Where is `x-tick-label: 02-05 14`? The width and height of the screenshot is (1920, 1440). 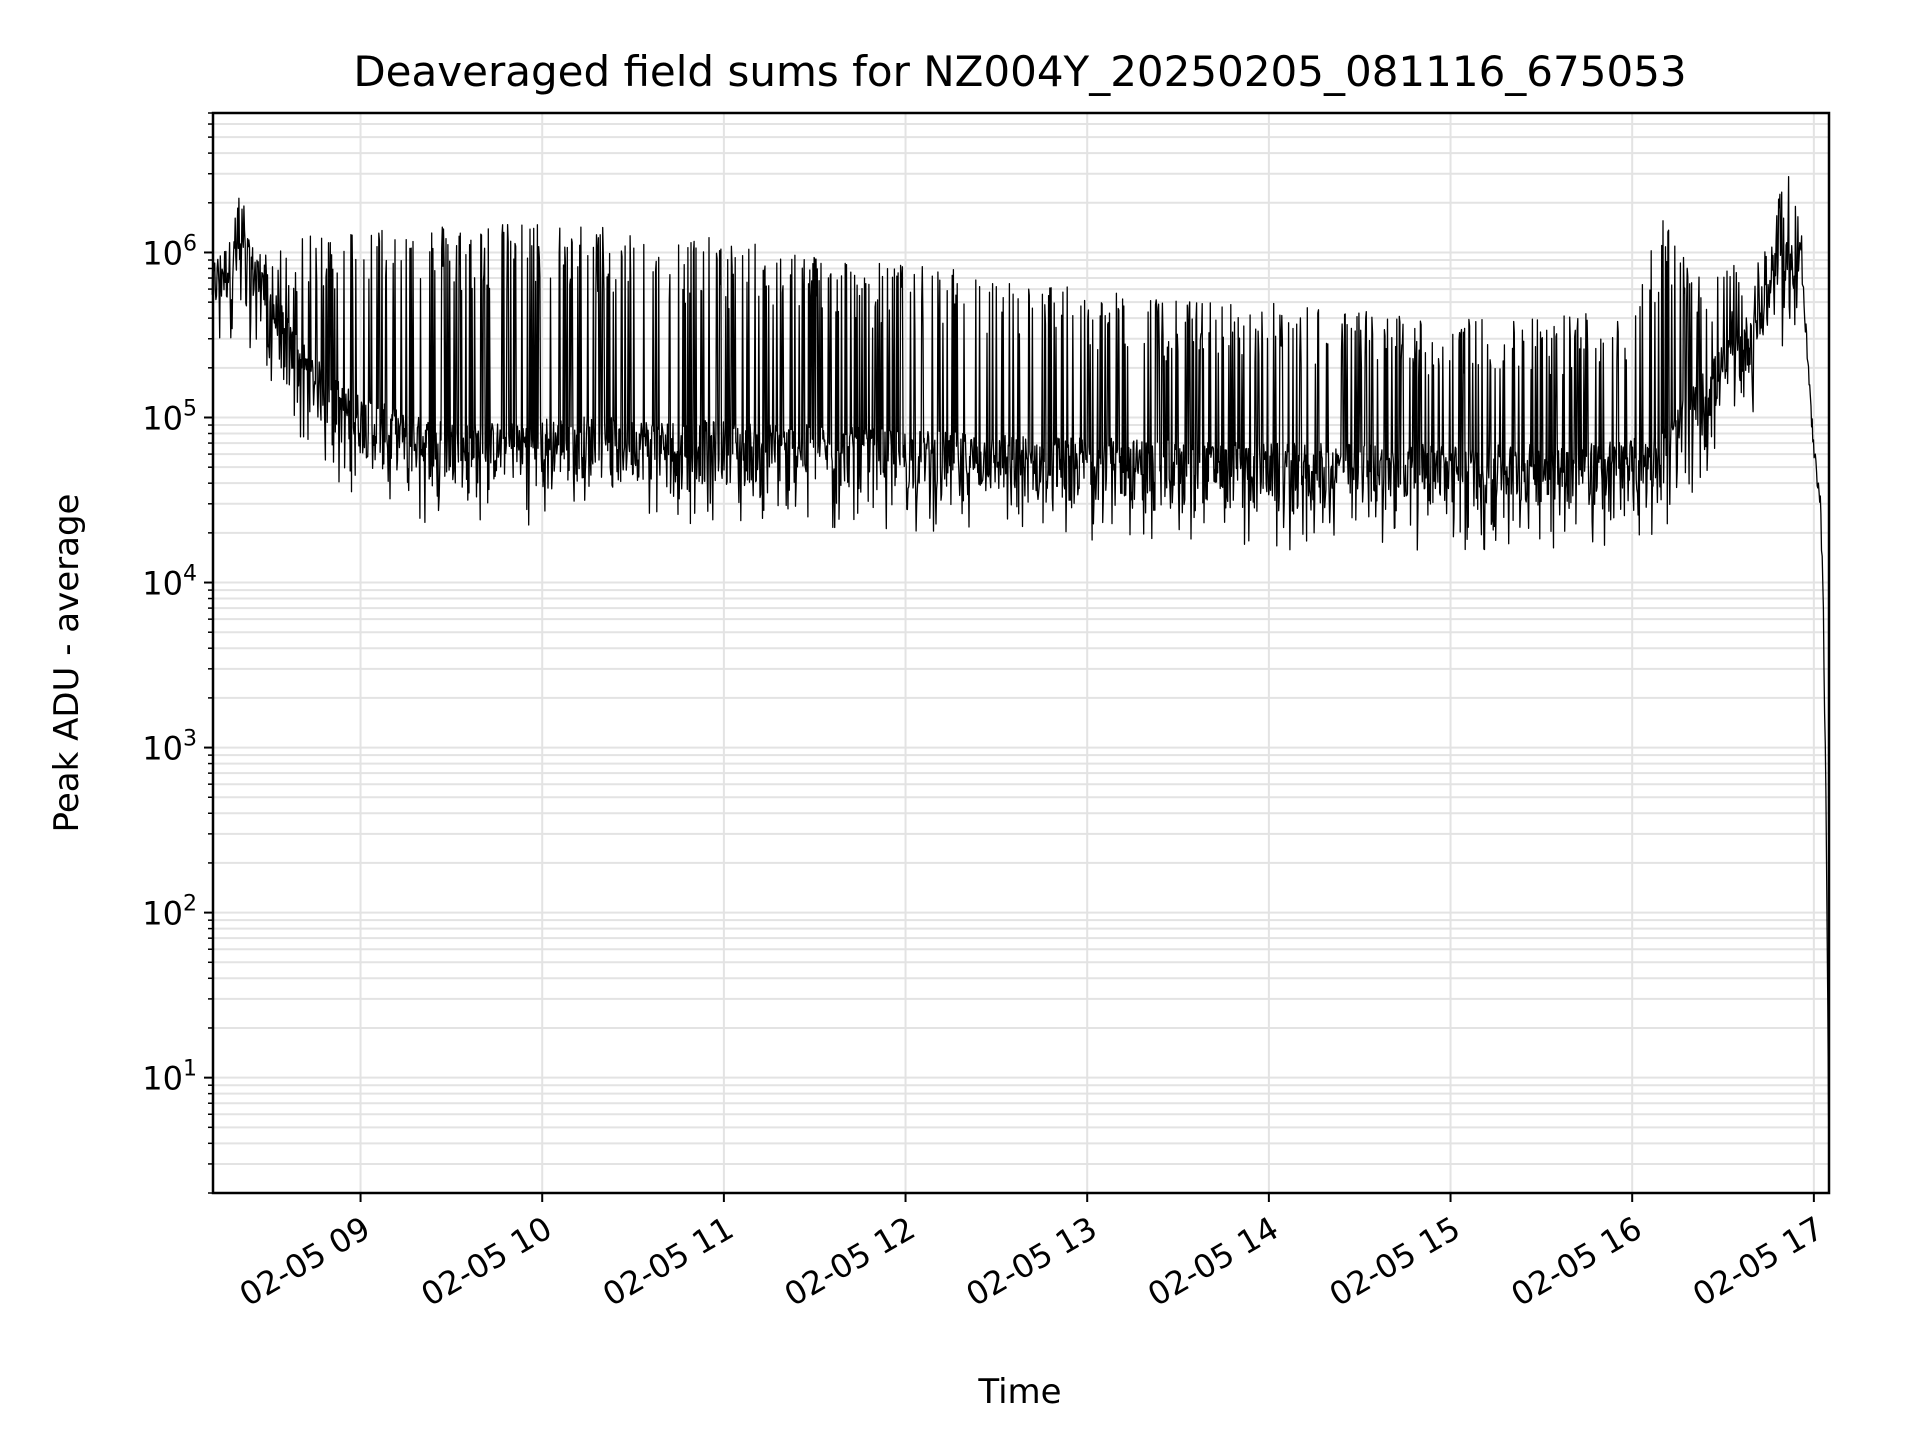
x-tick-label: 02-05 14 is located at coordinates (1213, 1261).